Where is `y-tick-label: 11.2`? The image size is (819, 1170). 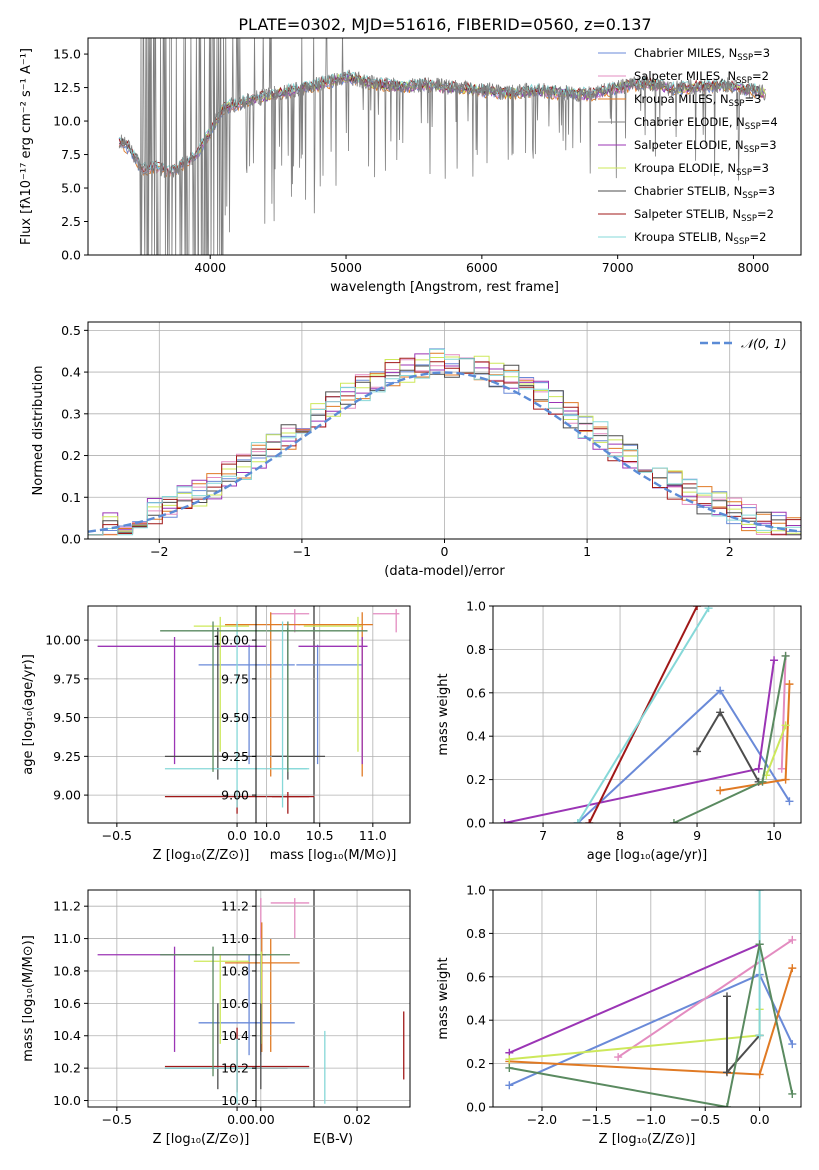 y-tick-label: 11.2 is located at coordinates (67, 906).